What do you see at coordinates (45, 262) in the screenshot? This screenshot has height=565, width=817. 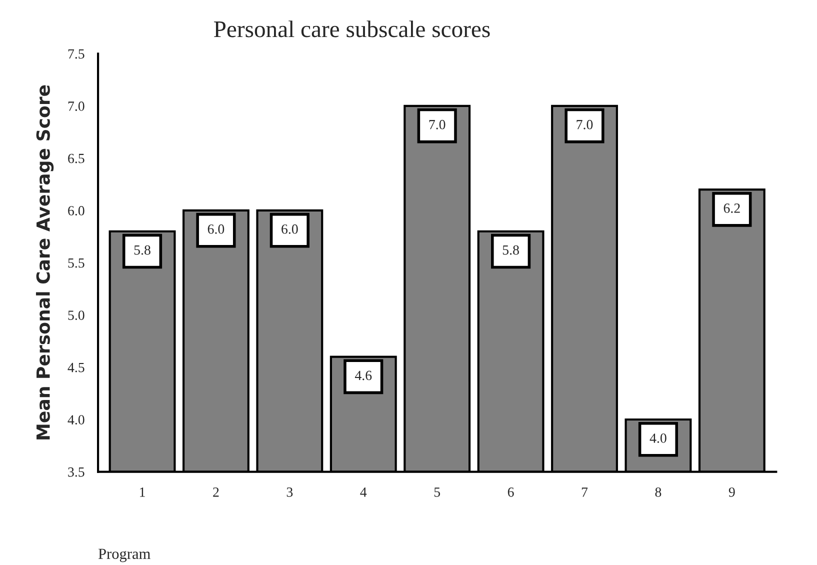 I see `y-axis-title: Mean Personal Care Average Score` at bounding box center [45, 262].